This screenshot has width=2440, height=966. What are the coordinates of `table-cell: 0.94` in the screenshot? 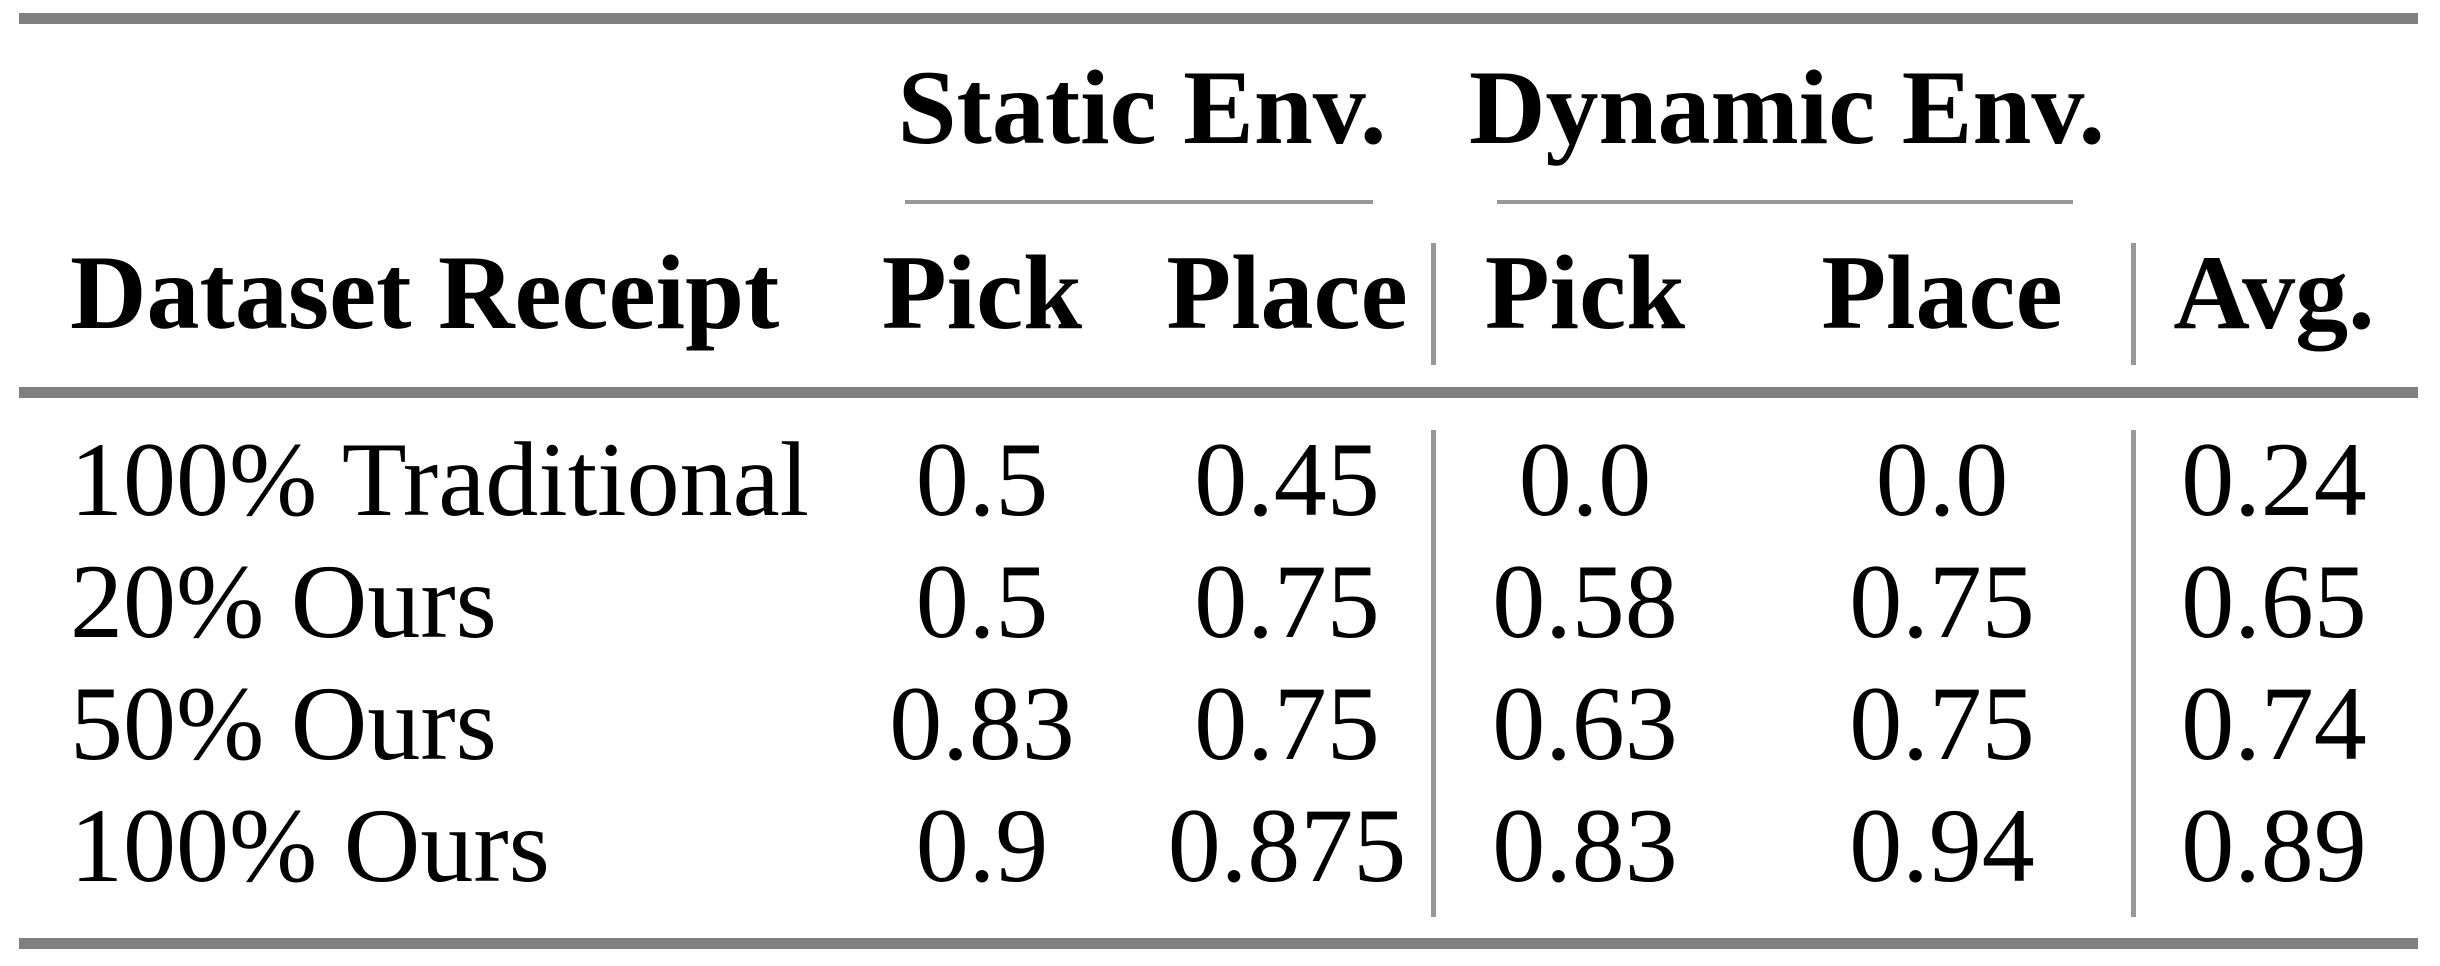 It's located at (1942, 845).